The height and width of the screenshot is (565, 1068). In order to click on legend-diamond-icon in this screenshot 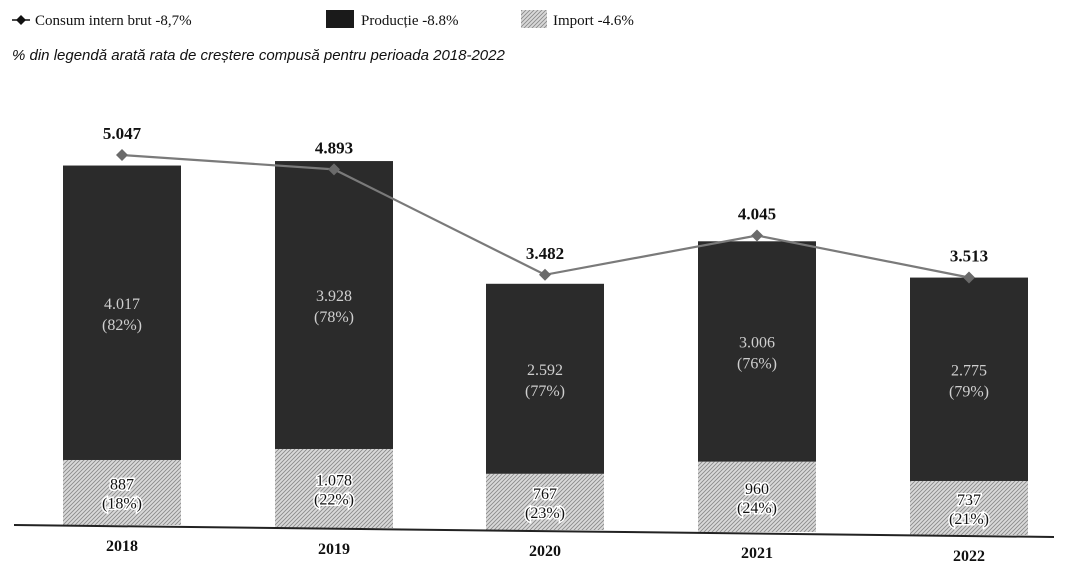, I will do `click(21, 20)`.